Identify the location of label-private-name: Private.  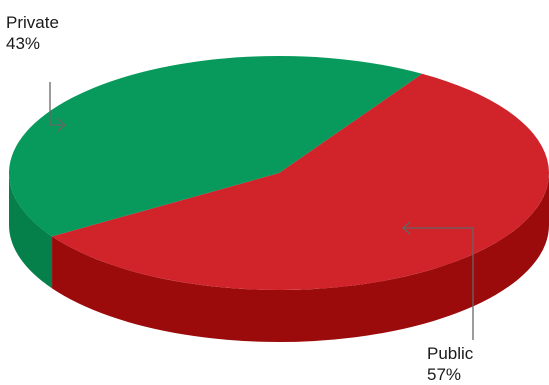
(32, 22).